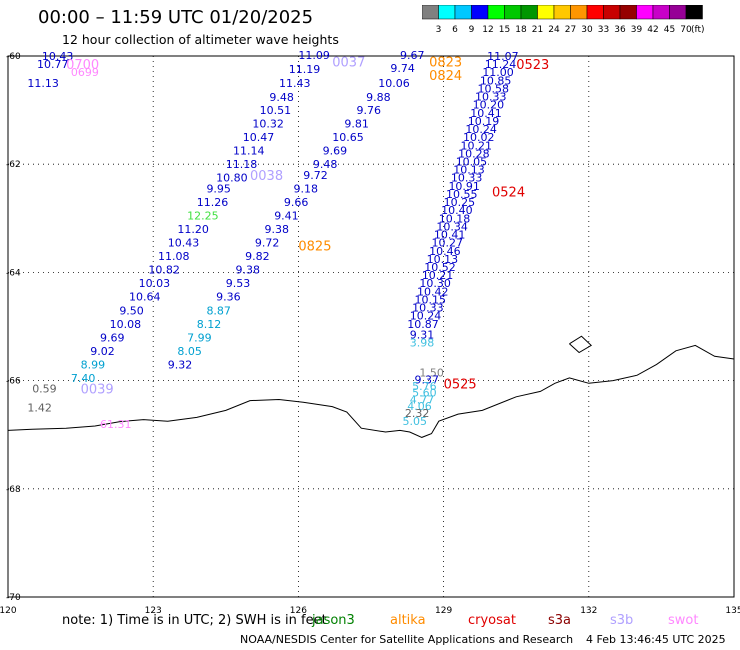  I want to click on pass-time-label: 0700, so click(82, 65).